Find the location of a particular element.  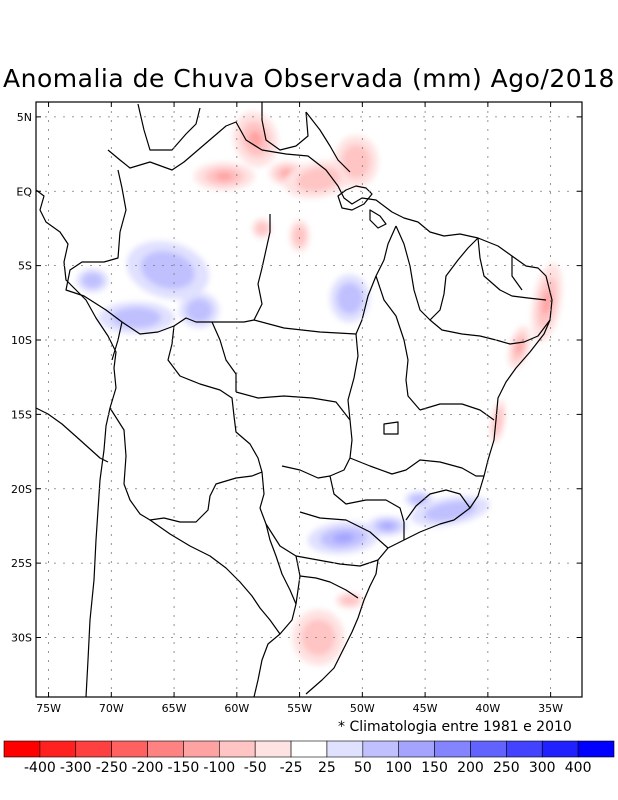

legend-label: 25 is located at coordinates (327, 768).